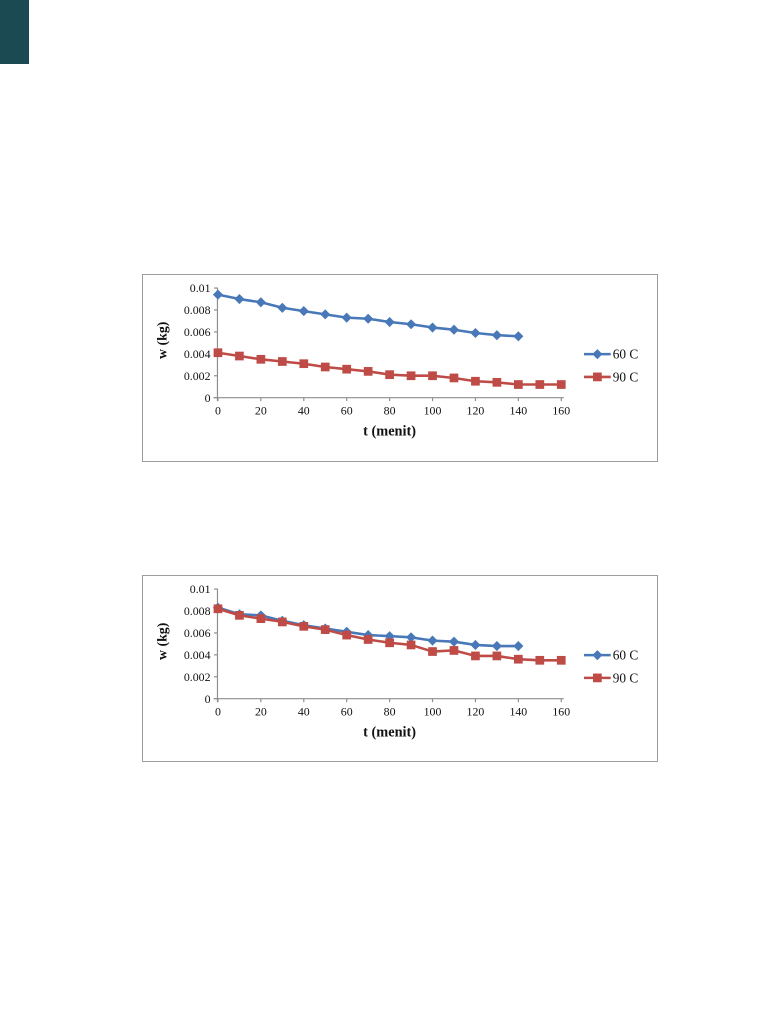  What do you see at coordinates (433, 711) in the screenshot?
I see `x-tick-label: 100` at bounding box center [433, 711].